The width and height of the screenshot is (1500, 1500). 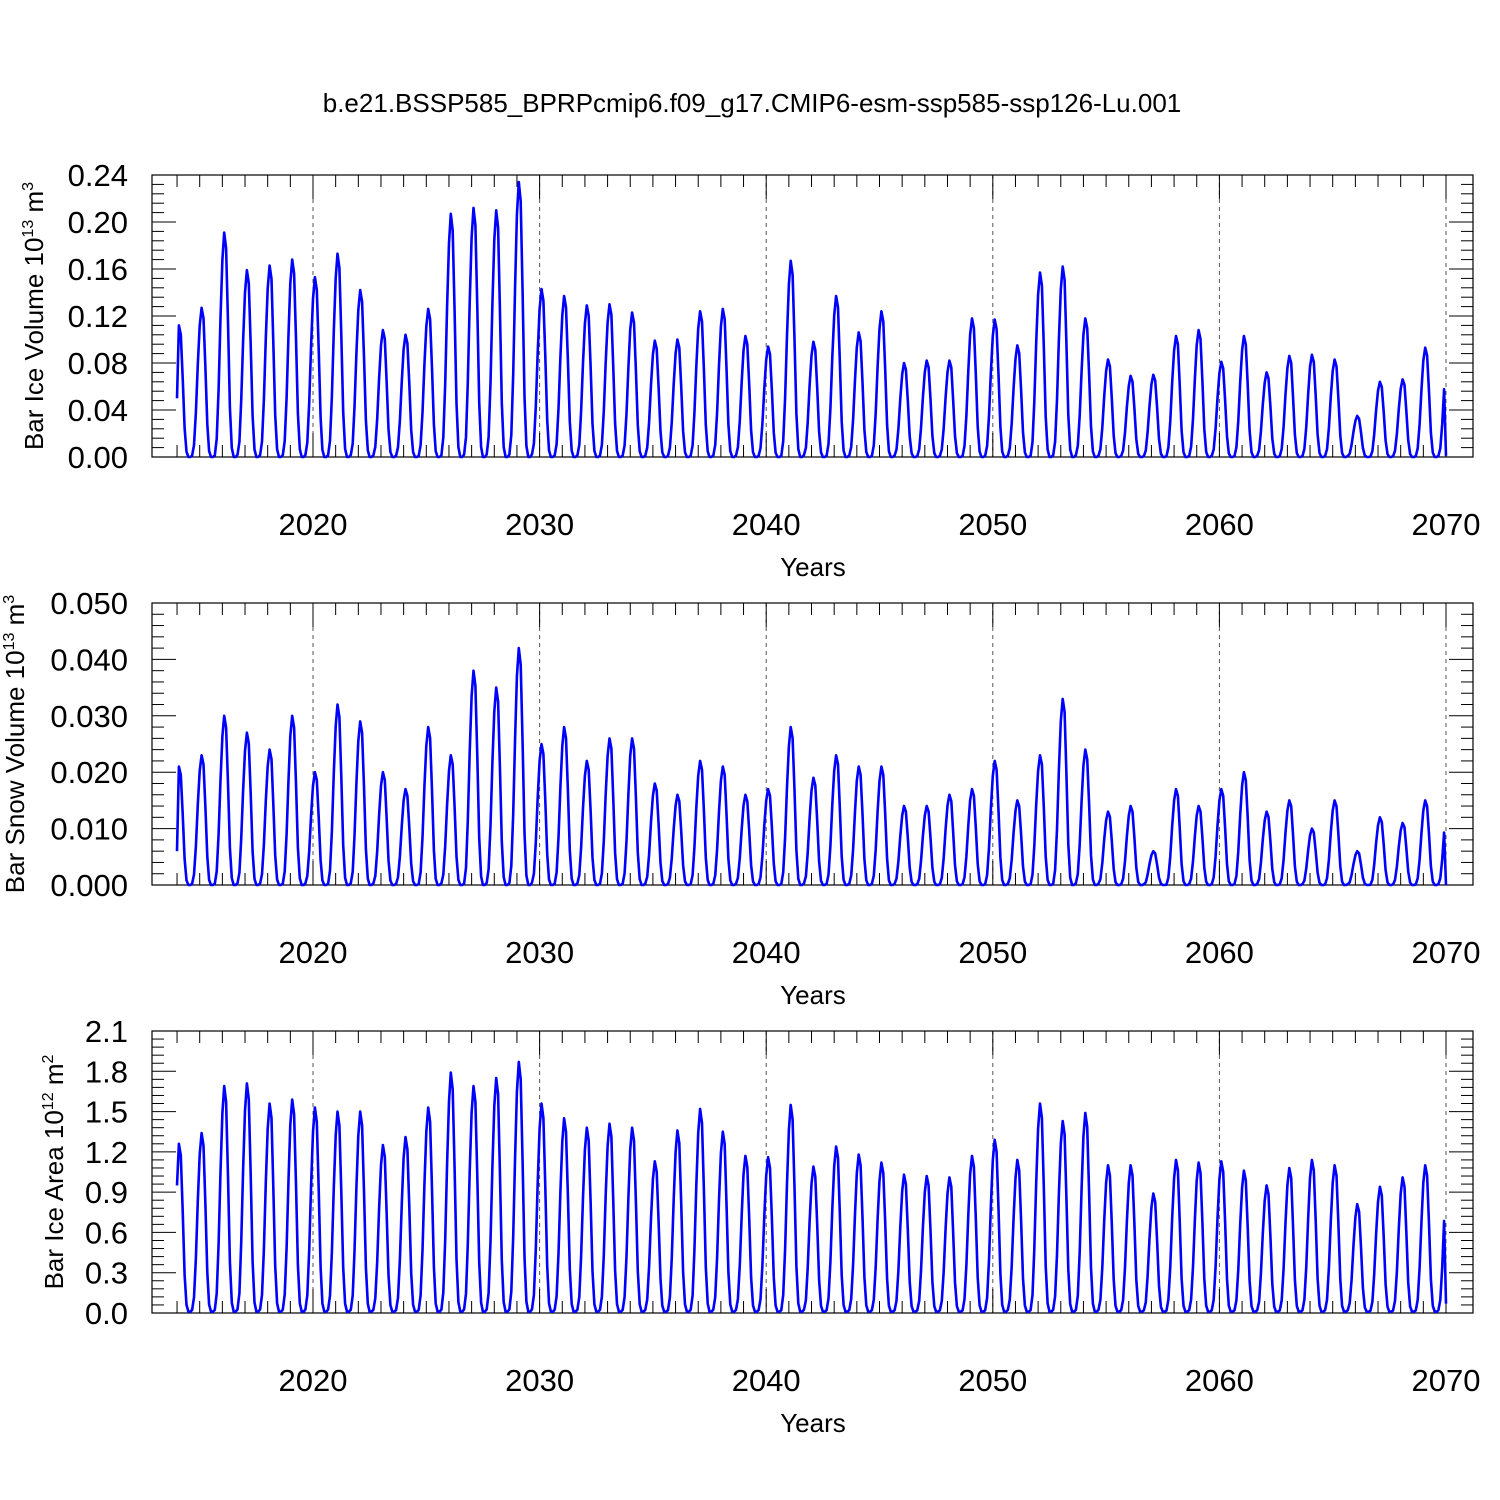 I want to click on y-tick-label: 0.040, so click(x=89, y=659).